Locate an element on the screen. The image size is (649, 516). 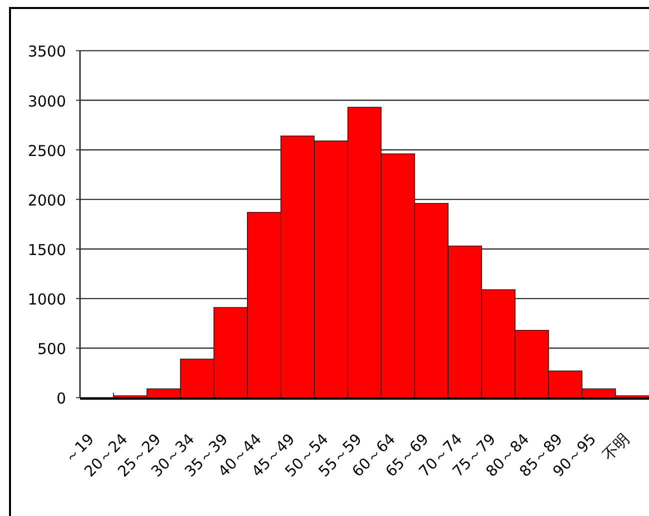
ytick: 1500 is located at coordinates (47, 249).